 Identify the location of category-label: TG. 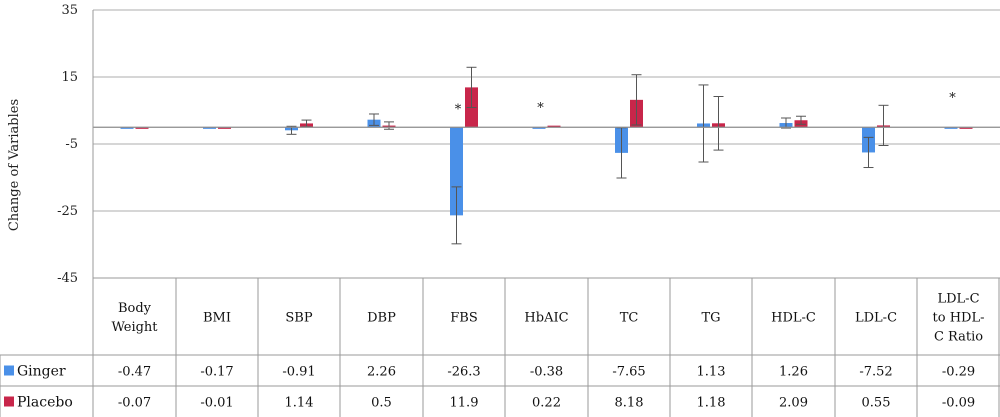
(710, 318).